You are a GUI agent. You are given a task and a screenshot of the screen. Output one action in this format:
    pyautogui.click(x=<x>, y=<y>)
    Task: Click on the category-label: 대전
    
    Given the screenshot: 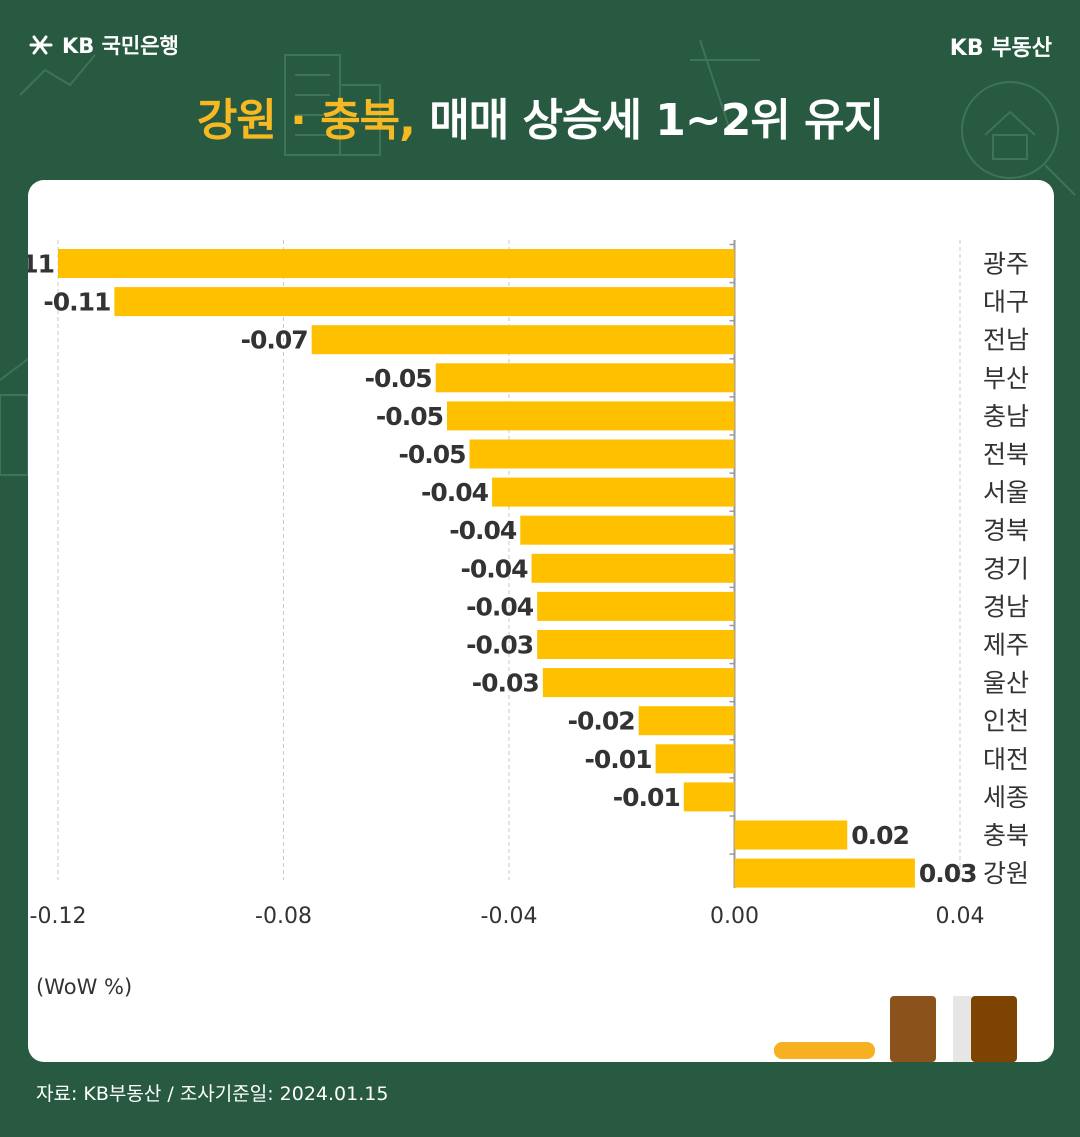 What is the action you would take?
    pyautogui.click(x=1006, y=759)
    